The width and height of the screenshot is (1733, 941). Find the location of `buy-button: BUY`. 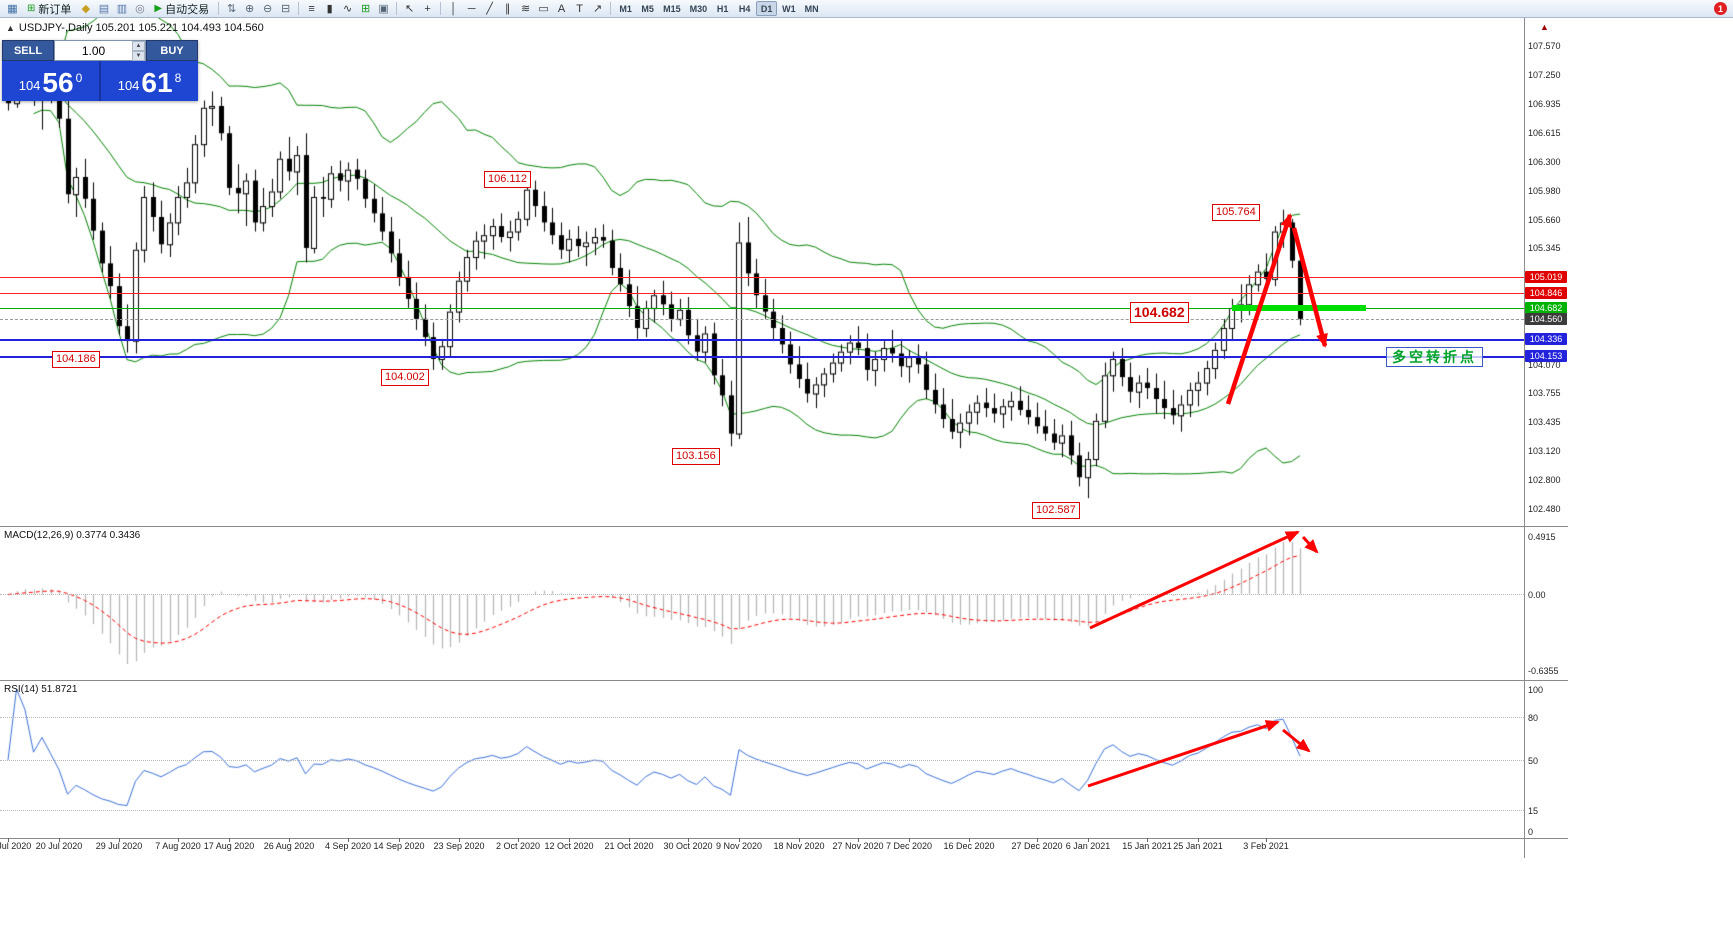

buy-button: BUY is located at coordinates (172, 50).